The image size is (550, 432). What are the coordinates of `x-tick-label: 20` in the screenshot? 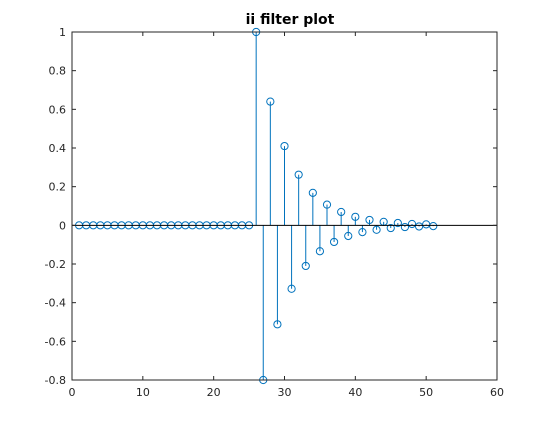 It's located at (214, 392).